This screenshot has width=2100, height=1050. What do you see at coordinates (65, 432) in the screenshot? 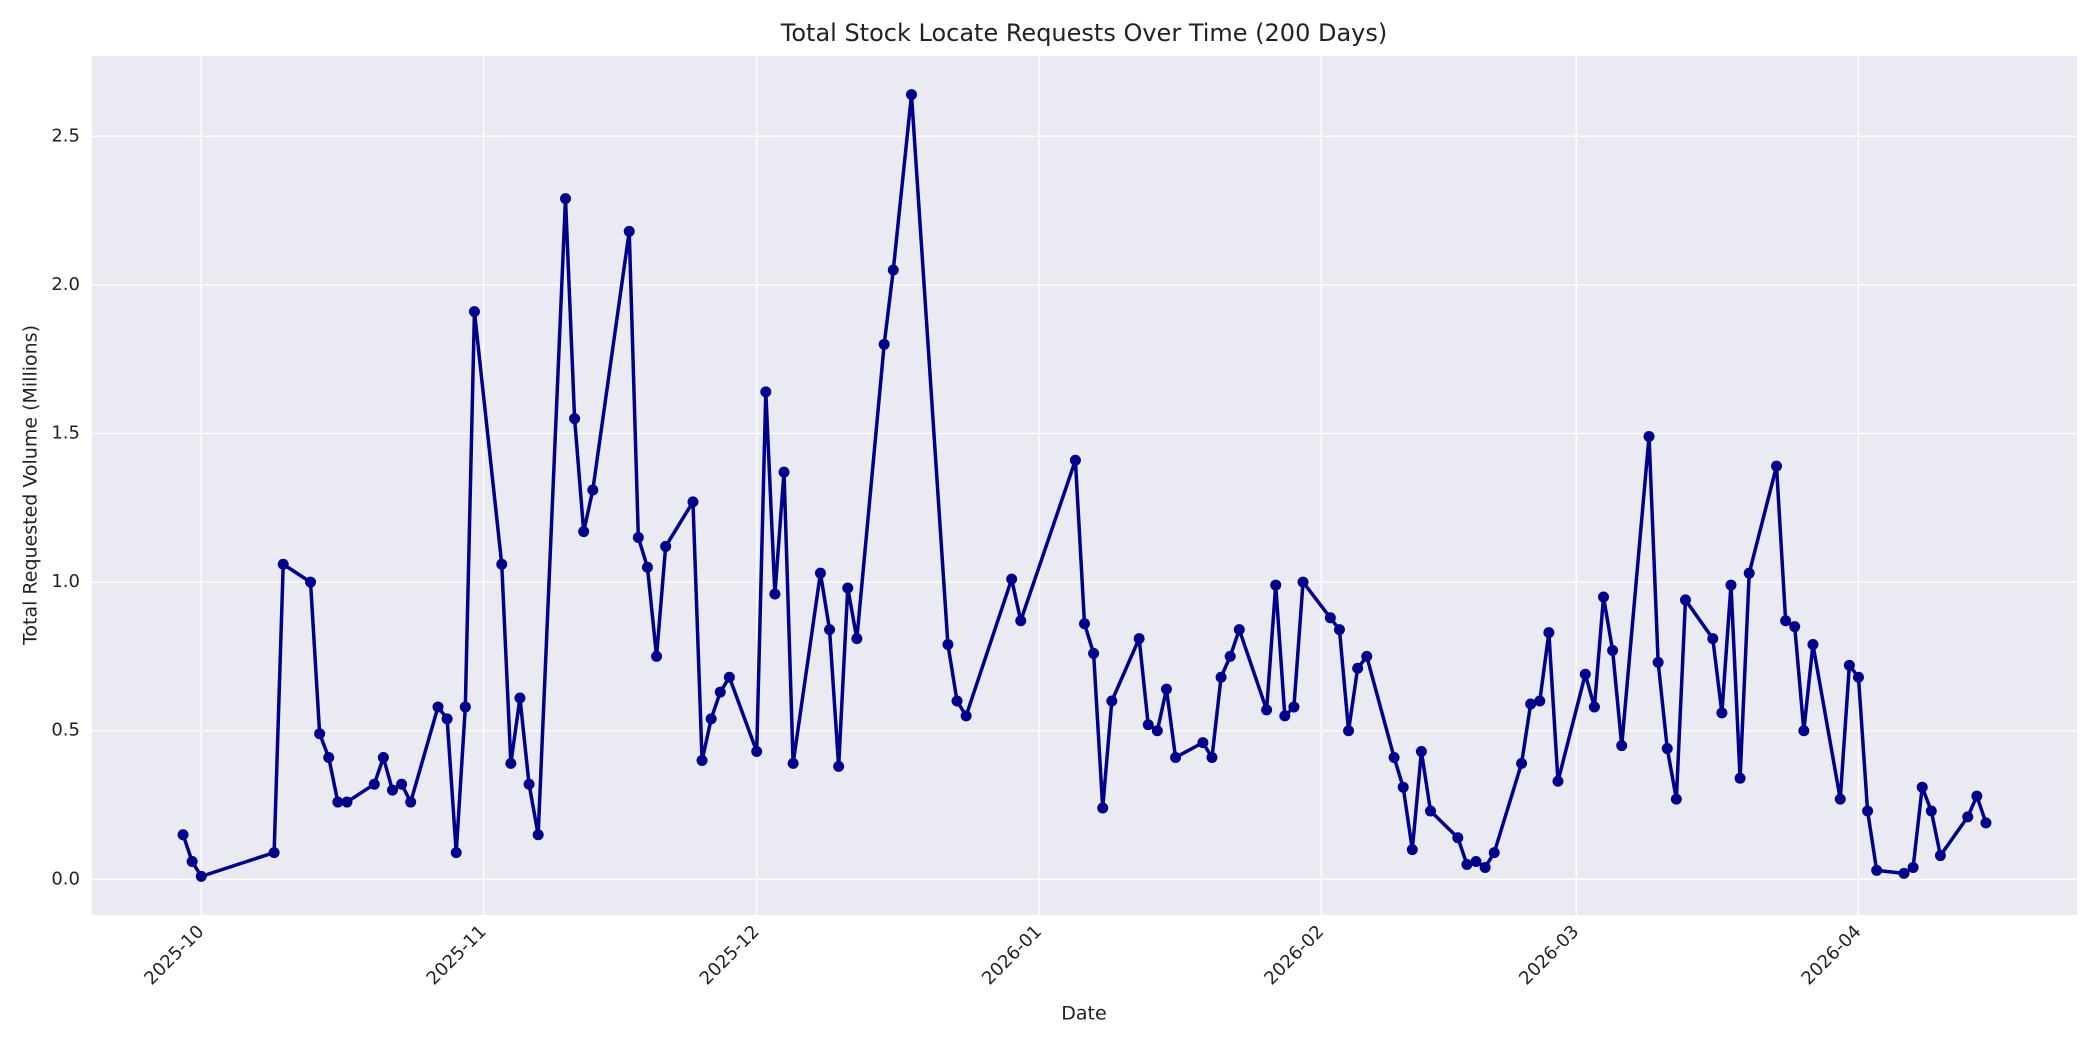
I see `y-tick-label: 1.5` at bounding box center [65, 432].